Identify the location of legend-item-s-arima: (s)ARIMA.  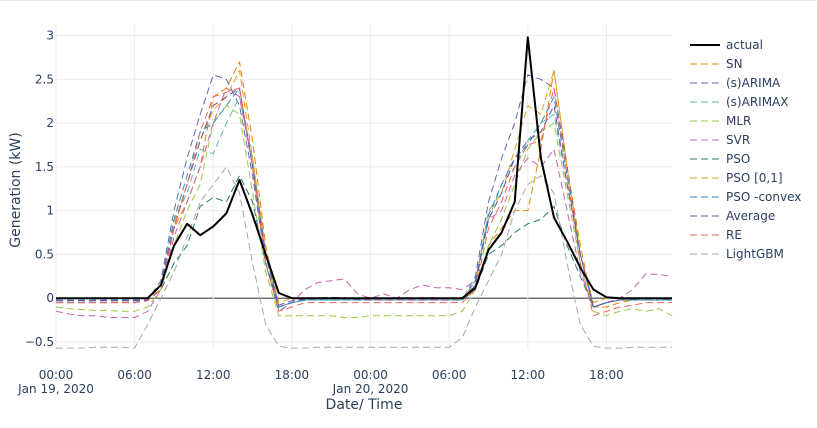
(735, 83).